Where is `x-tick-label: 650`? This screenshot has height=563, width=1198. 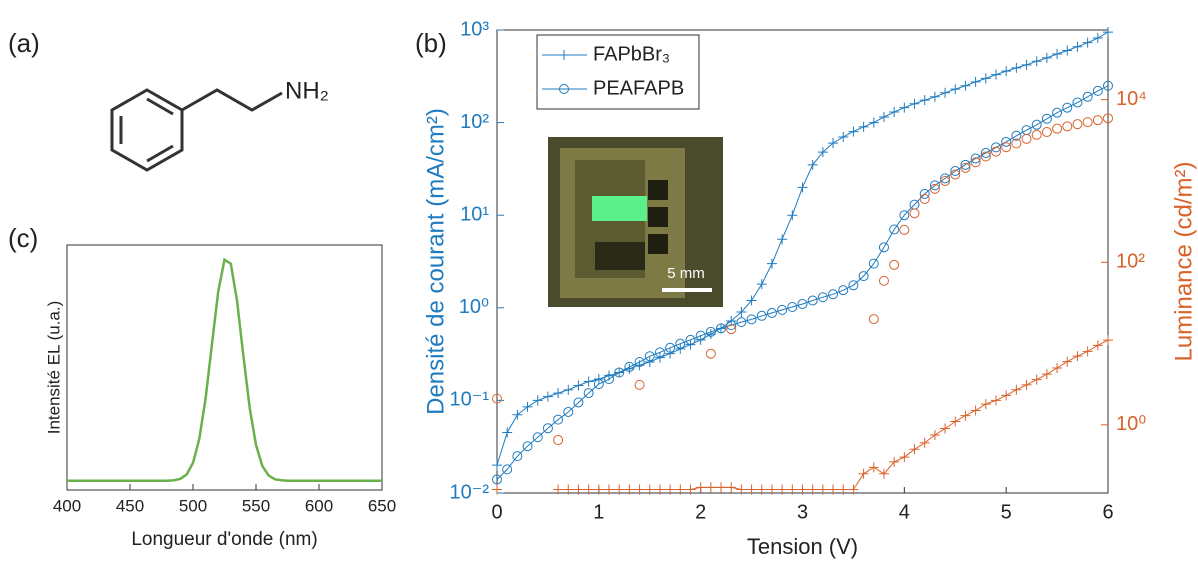 x-tick-label: 650 is located at coordinates (382, 505).